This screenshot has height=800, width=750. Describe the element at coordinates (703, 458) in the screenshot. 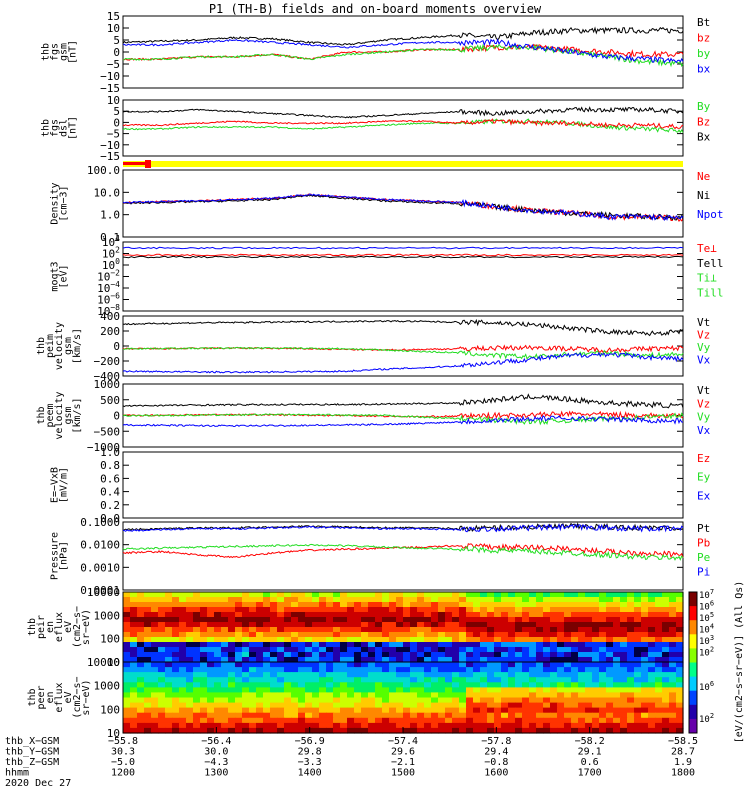

I see `legend-Ez: Ez` at that location.